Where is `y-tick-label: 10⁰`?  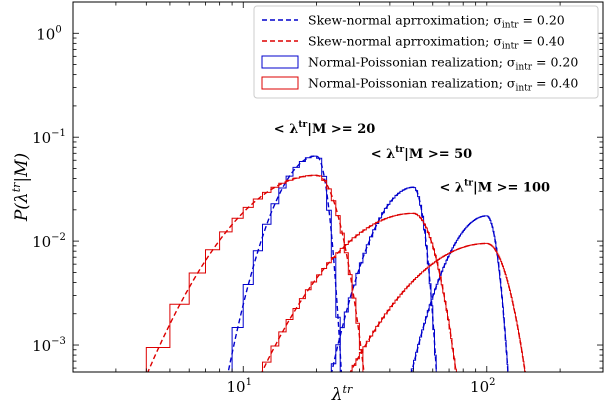
y-tick-label: 10⁰ is located at coordinates (48, 33).